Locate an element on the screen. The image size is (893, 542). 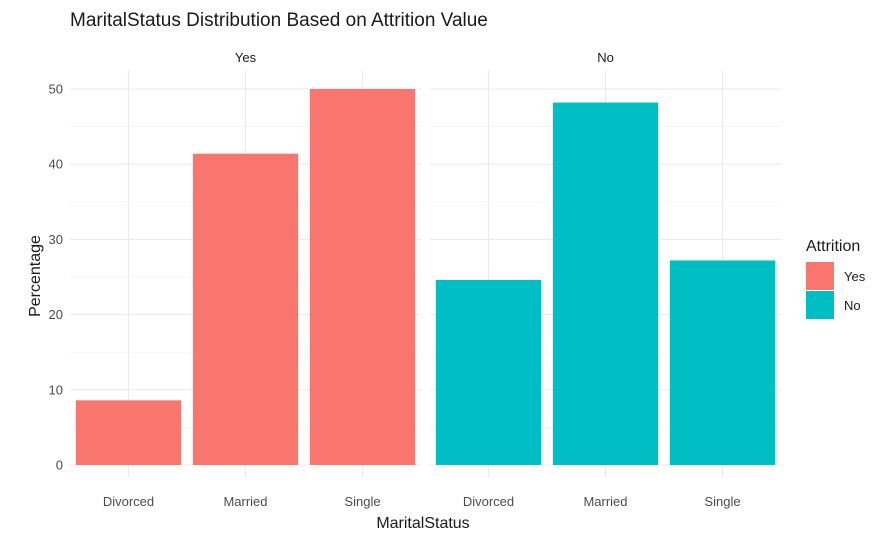
bar-yes-divorced is located at coordinates (128, 432).